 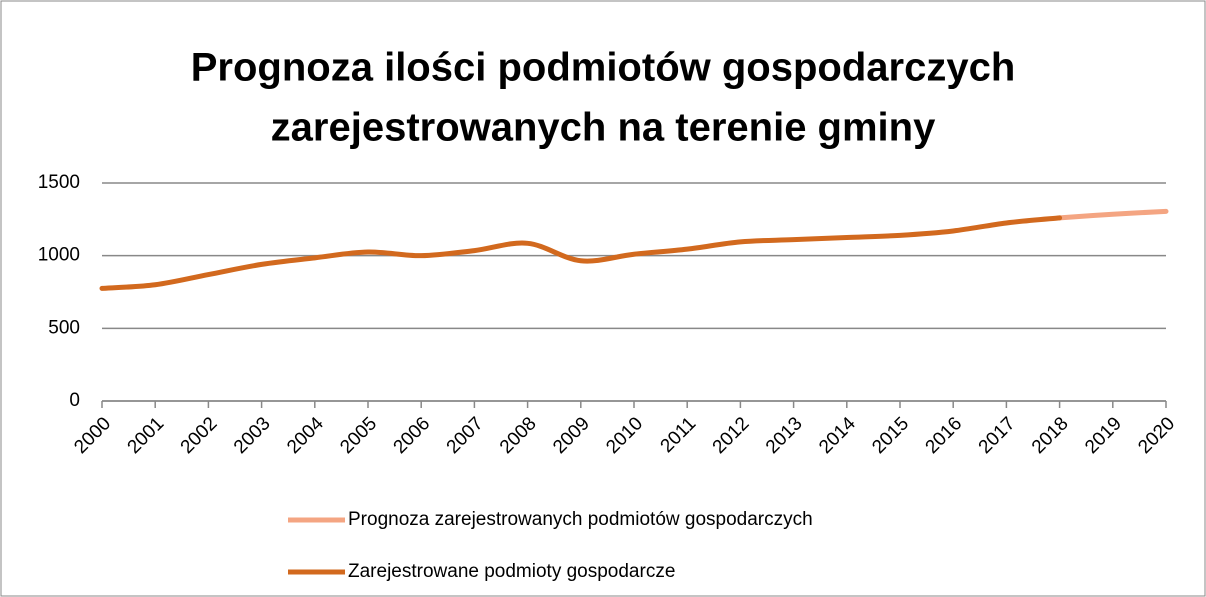 I want to click on chart-title: Prognoza ilości podmiotów gospodarczych, so click(x=603, y=68).